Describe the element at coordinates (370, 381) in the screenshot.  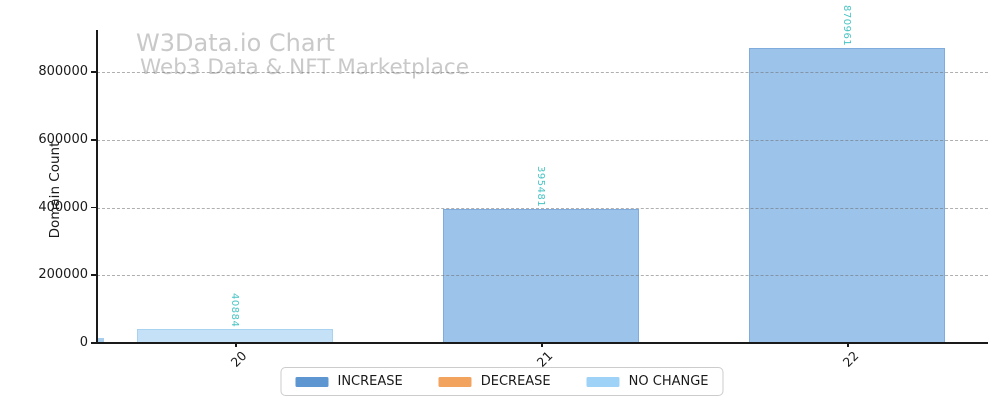
I see `legend-label: INCREASE` at that location.